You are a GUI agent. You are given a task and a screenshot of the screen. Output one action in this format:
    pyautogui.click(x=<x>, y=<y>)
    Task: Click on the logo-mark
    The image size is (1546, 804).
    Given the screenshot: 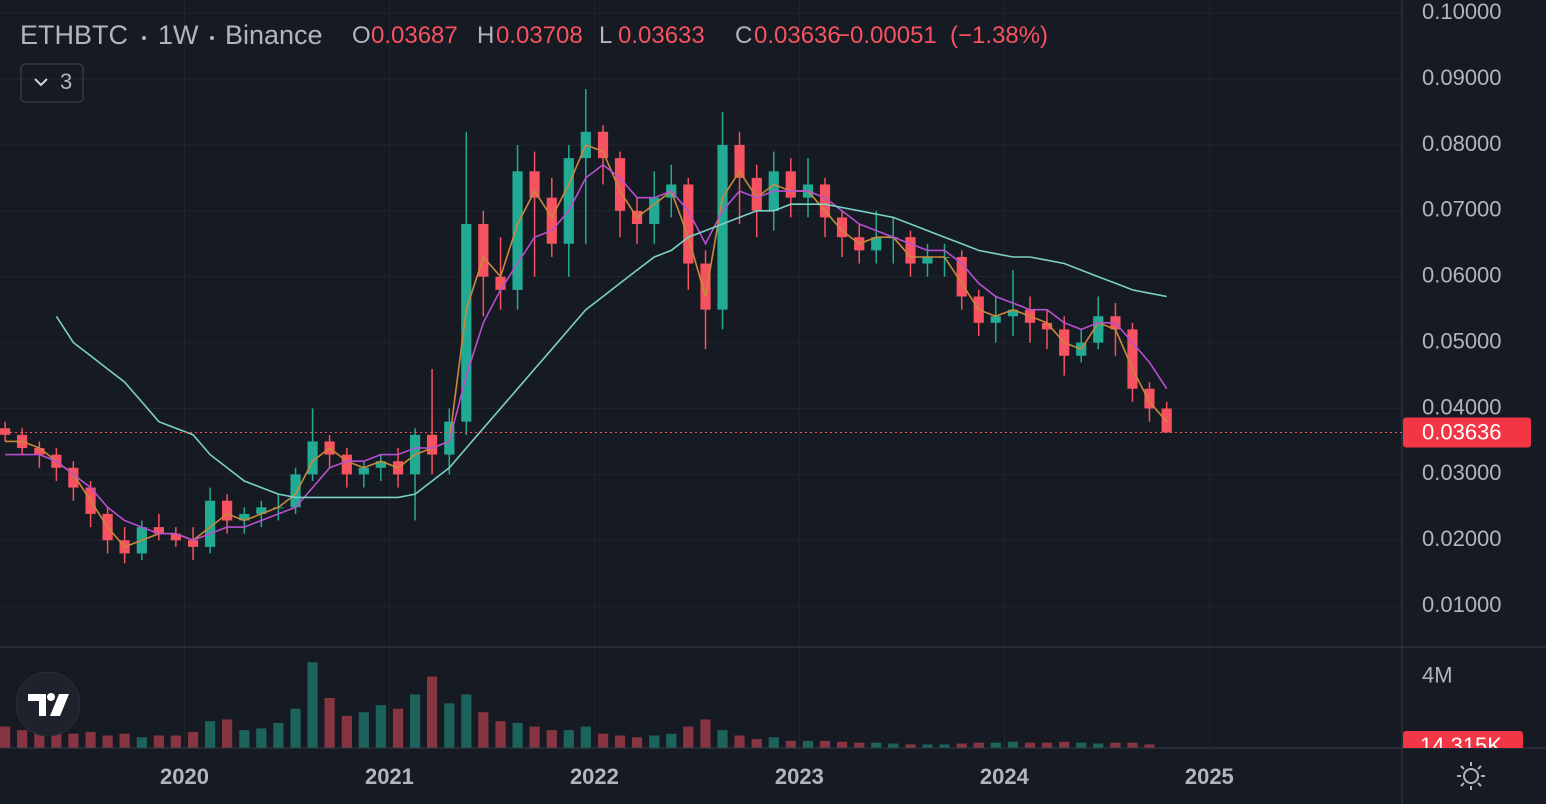 What is the action you would take?
    pyautogui.click(x=48, y=705)
    